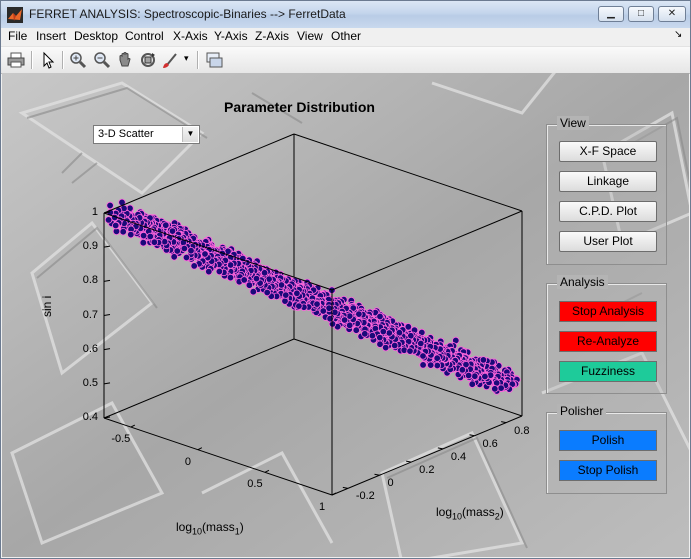 The width and height of the screenshot is (691, 559). I want to click on menu-other: Other, so click(346, 36).